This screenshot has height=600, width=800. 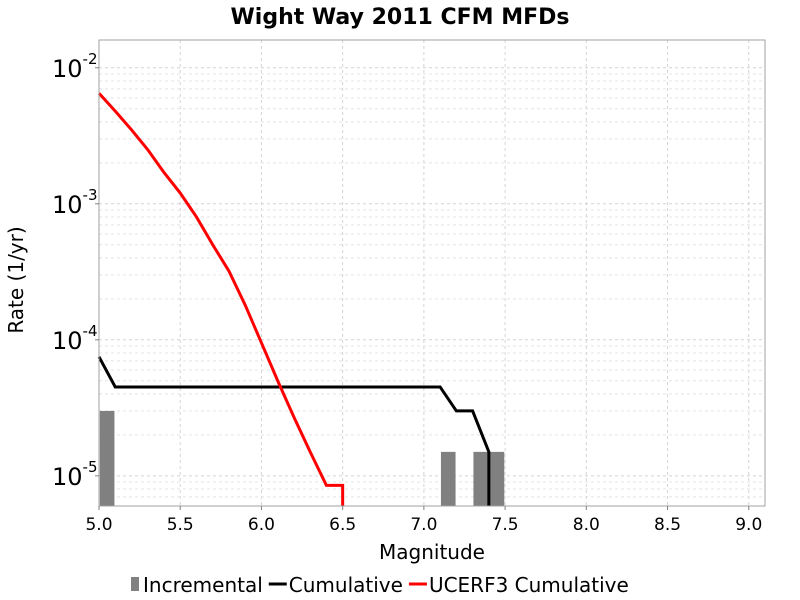 What do you see at coordinates (432, 552) in the screenshot?
I see `x-axis-label: Magnitude` at bounding box center [432, 552].